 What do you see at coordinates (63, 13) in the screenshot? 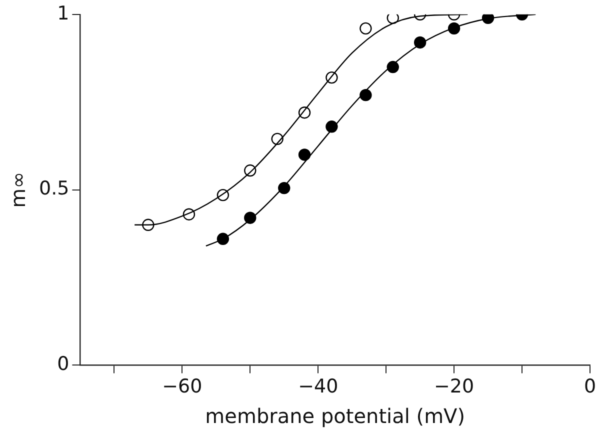
I see `y-tick-label: 1` at bounding box center [63, 13].